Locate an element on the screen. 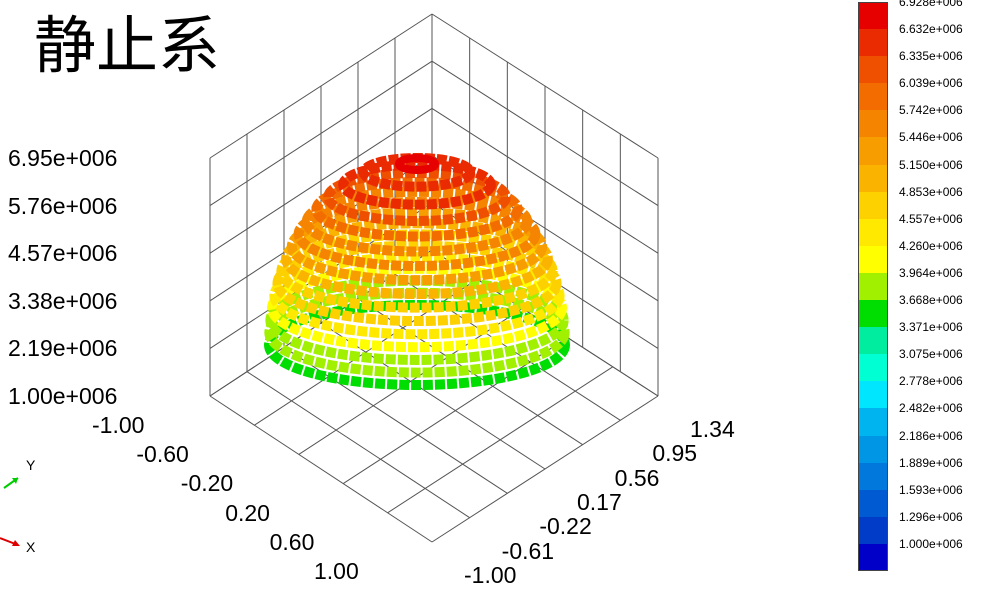  colorbar-label: 1.593e+006 is located at coordinates (931, 489).